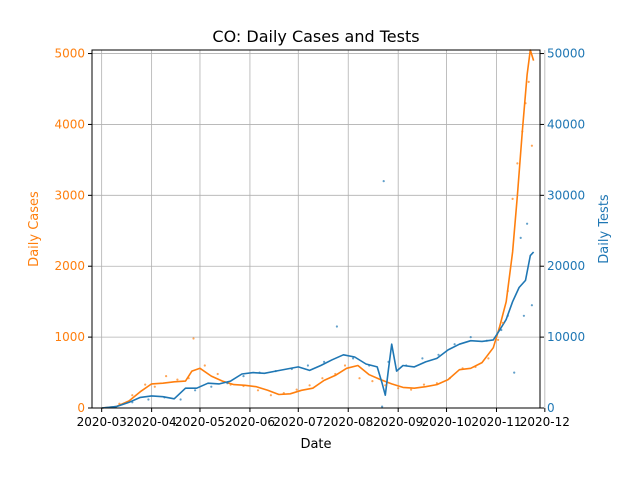  What do you see at coordinates (152, 422) in the screenshot?
I see `x-tick-label: 2020-04` at bounding box center [152, 422].